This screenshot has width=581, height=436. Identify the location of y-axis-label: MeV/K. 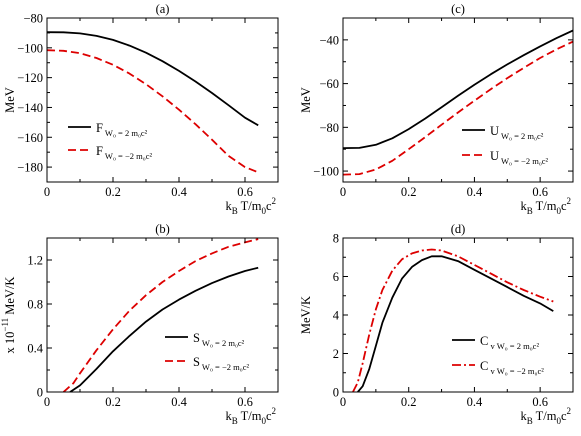
(306, 315).